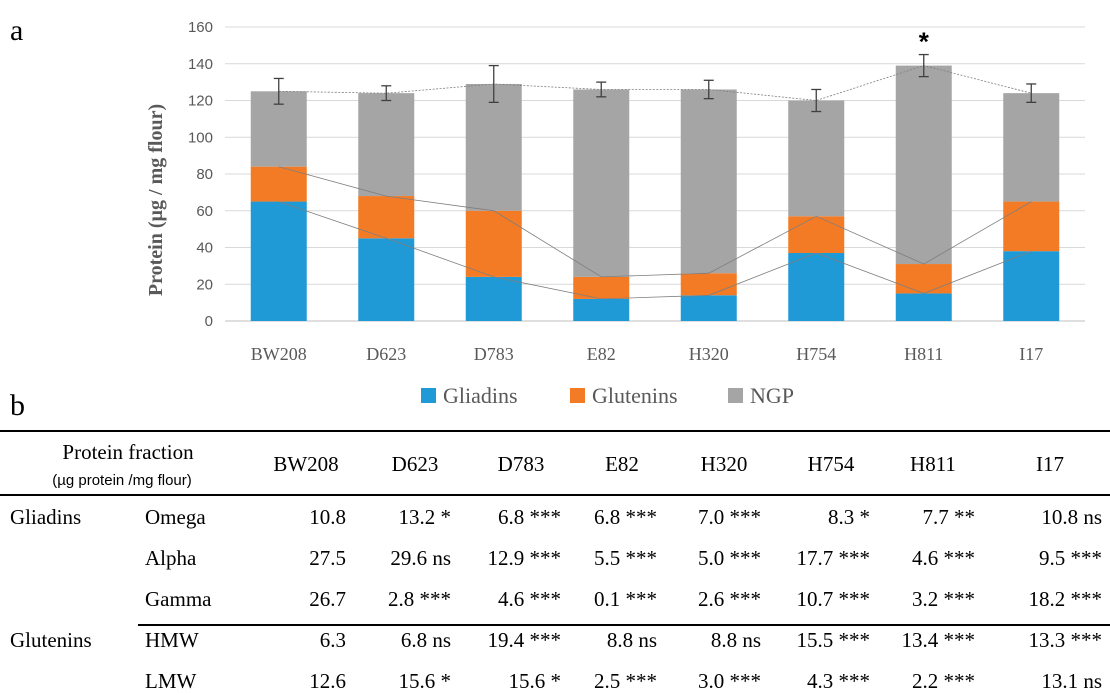  I want to click on table-cell: 13.1 ns, so click(1071, 681).